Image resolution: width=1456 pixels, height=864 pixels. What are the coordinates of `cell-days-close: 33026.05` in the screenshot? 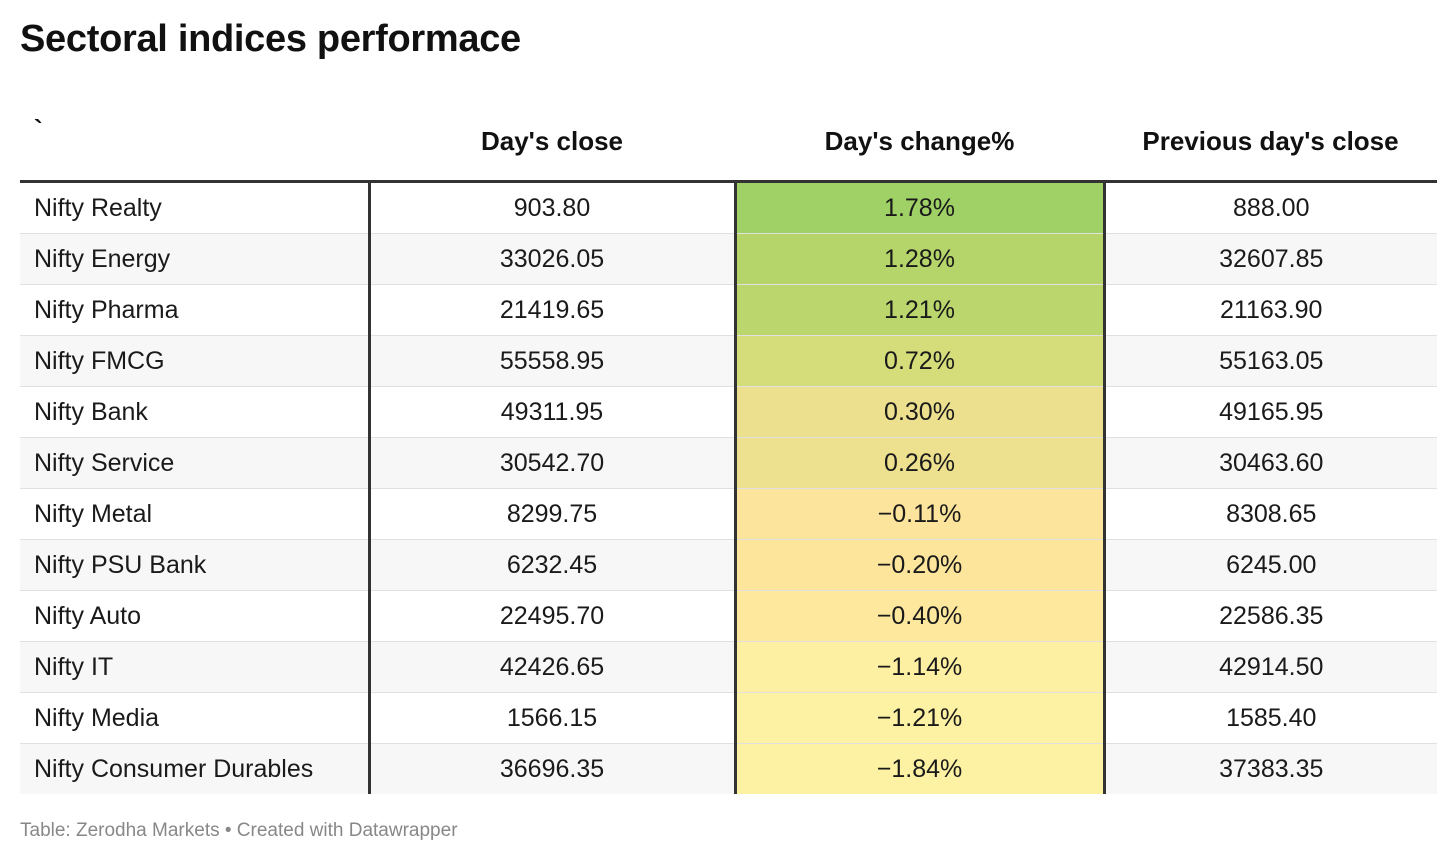 It's located at (552, 259).